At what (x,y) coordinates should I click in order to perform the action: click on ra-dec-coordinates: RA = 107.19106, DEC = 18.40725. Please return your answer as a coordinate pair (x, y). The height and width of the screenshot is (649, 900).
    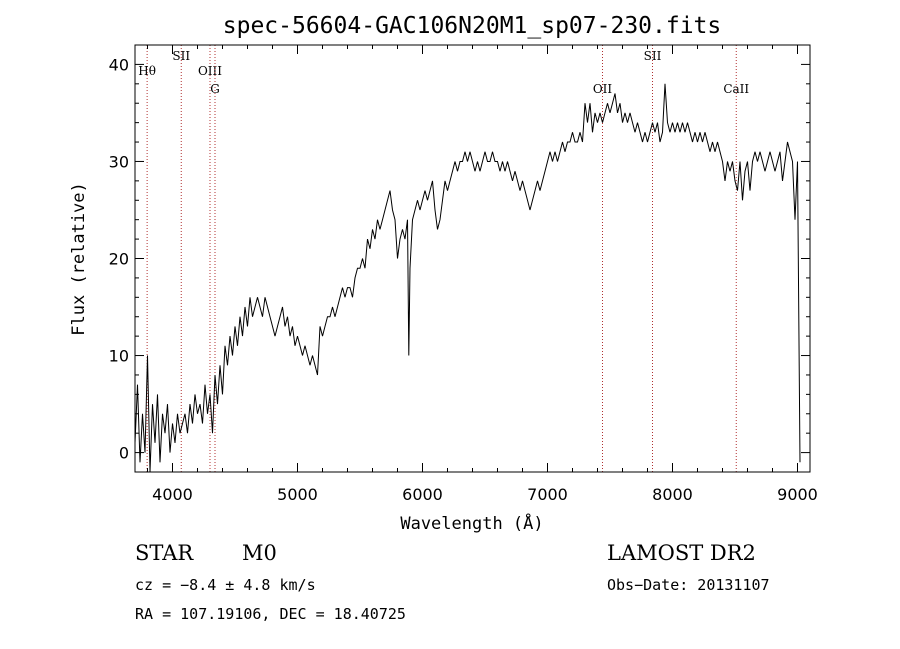
    Looking at the image, I should click on (270, 614).